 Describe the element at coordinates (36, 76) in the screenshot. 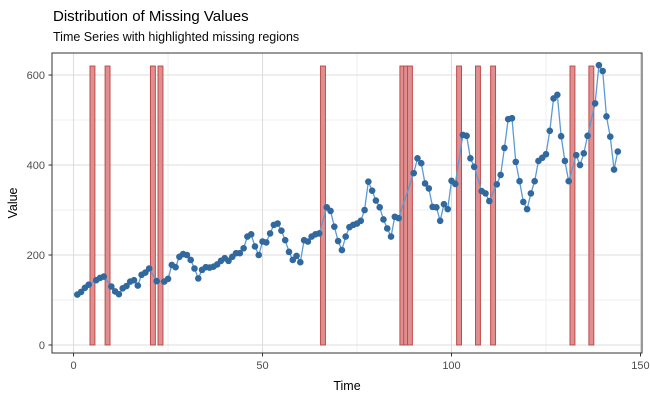

I see `y-tick-label: 600` at that location.